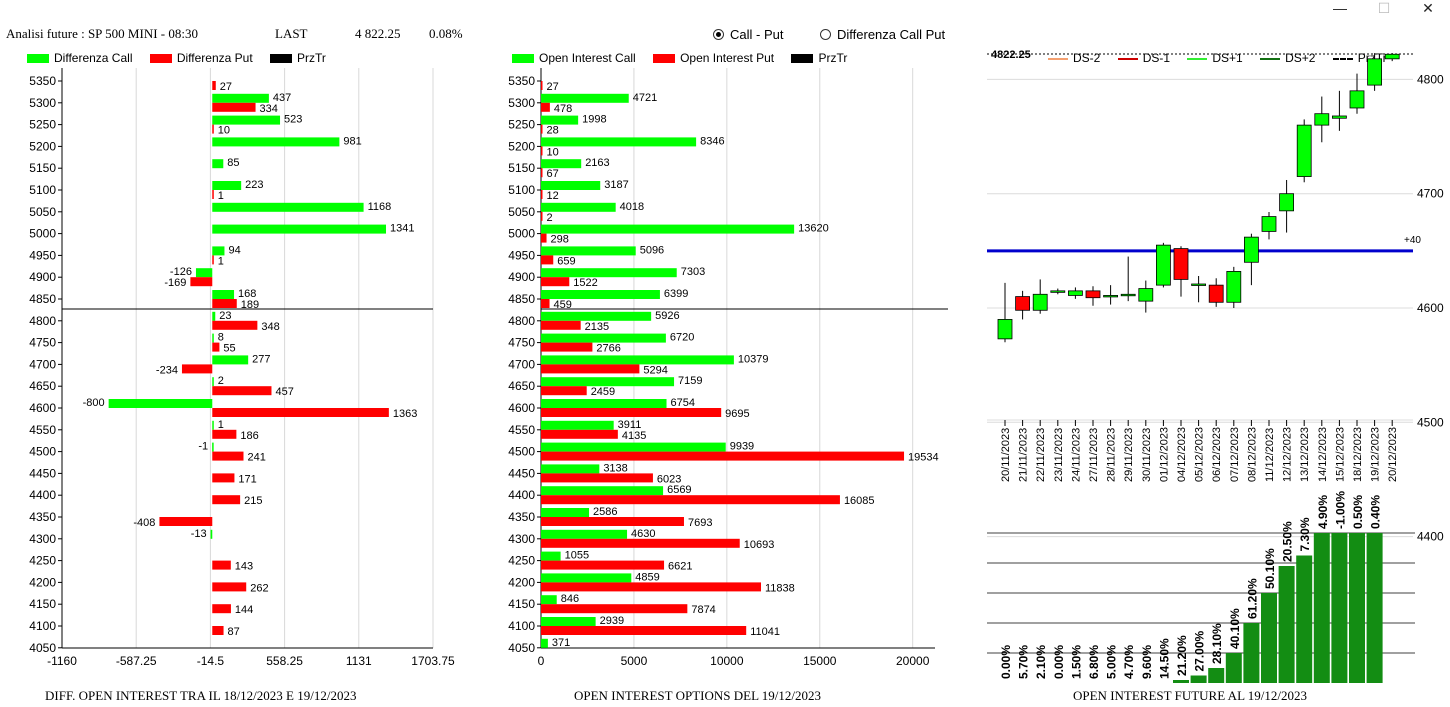  Describe the element at coordinates (1164, 658) in the screenshot. I see `oi-percent-label: 14.50%` at that location.